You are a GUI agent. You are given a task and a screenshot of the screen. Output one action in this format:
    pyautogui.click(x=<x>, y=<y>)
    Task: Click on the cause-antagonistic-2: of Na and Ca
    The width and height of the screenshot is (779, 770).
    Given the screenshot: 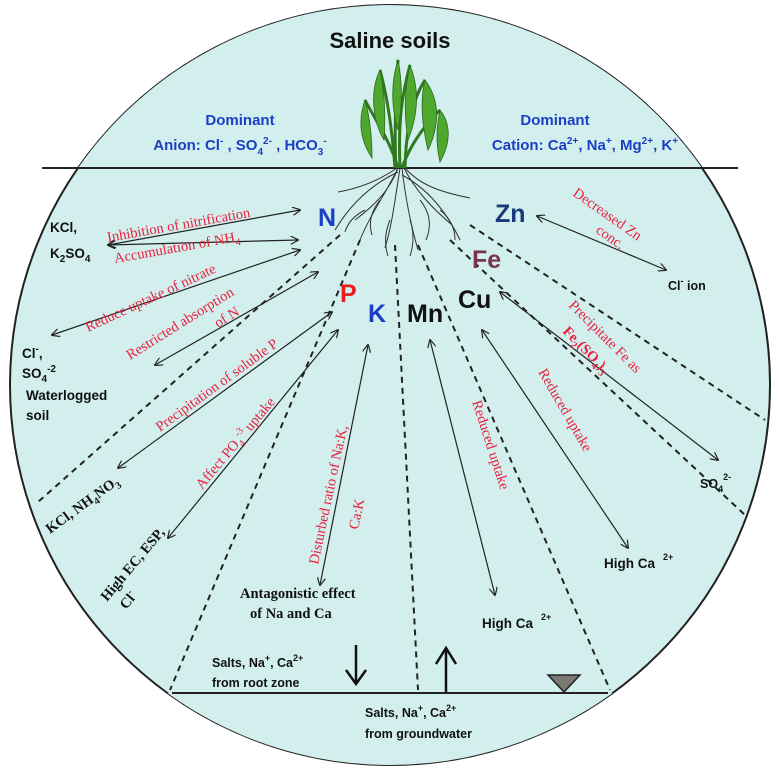 What is the action you would take?
    pyautogui.click(x=291, y=614)
    